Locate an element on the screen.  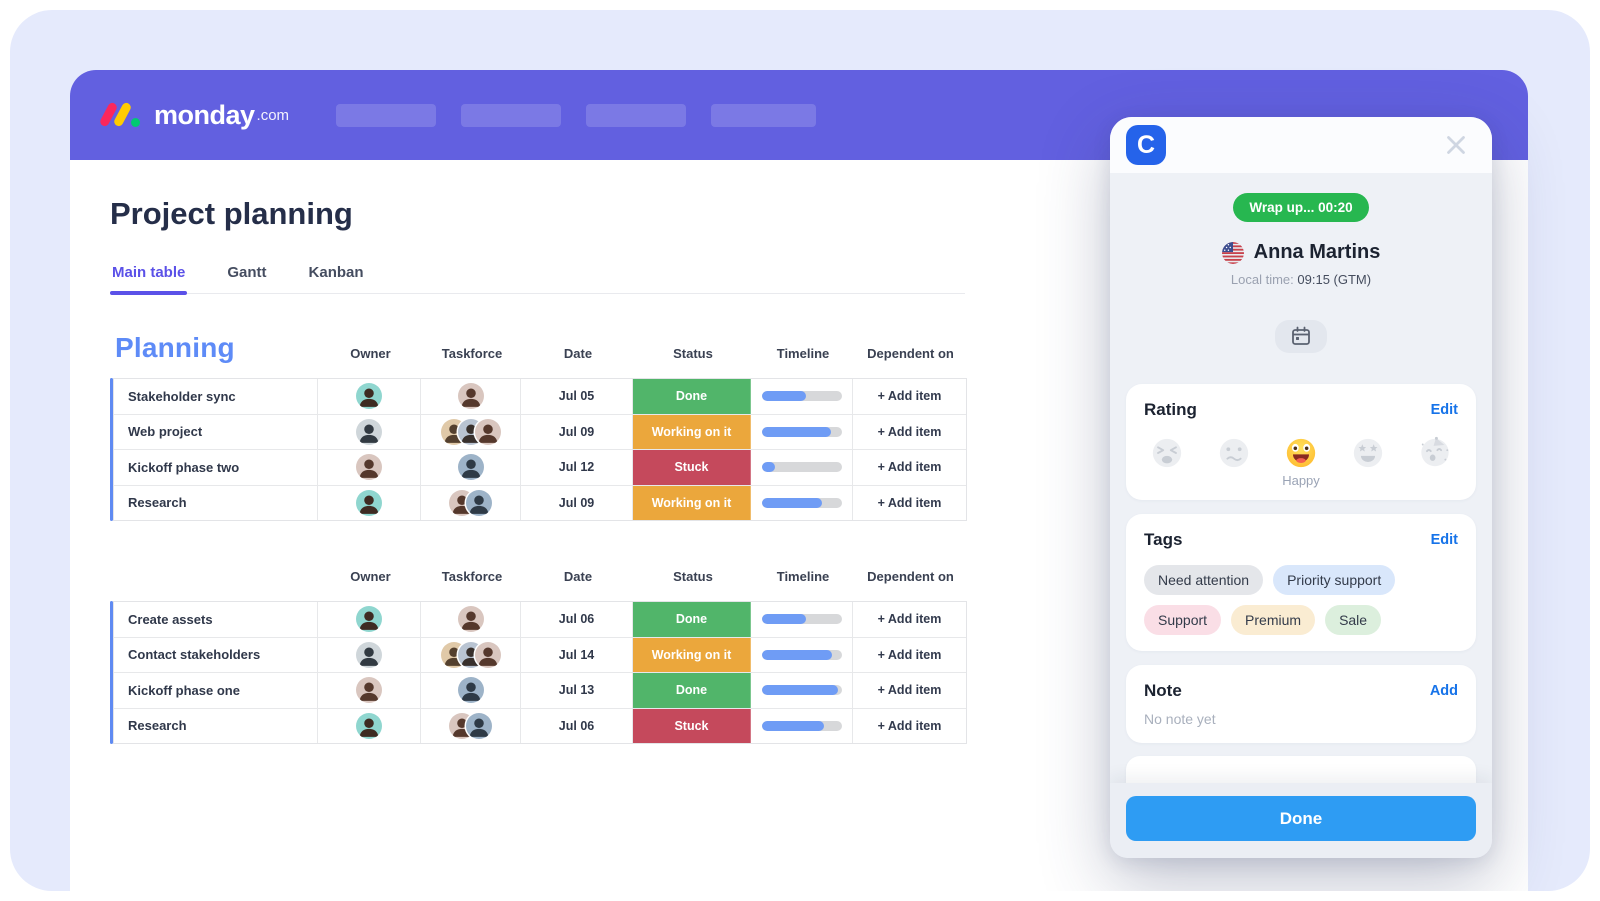
tag-premium: Premium is located at coordinates (1273, 619).